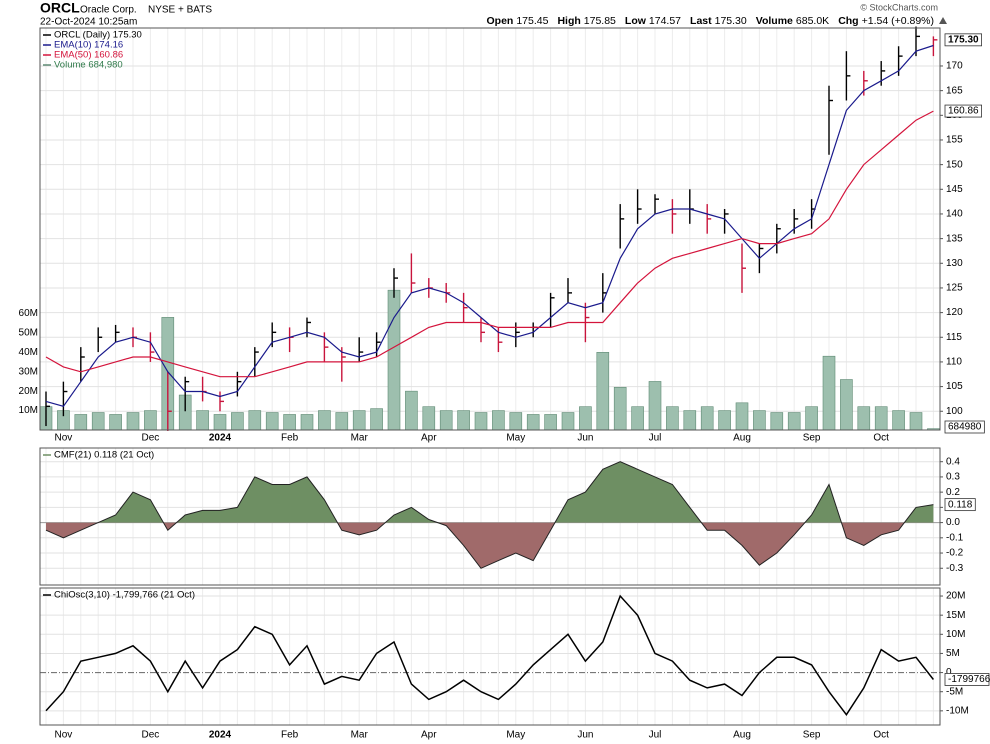 The image size is (990, 744). Describe the element at coordinates (954, 386) in the screenshot. I see `y-tick-label: 105` at that location.